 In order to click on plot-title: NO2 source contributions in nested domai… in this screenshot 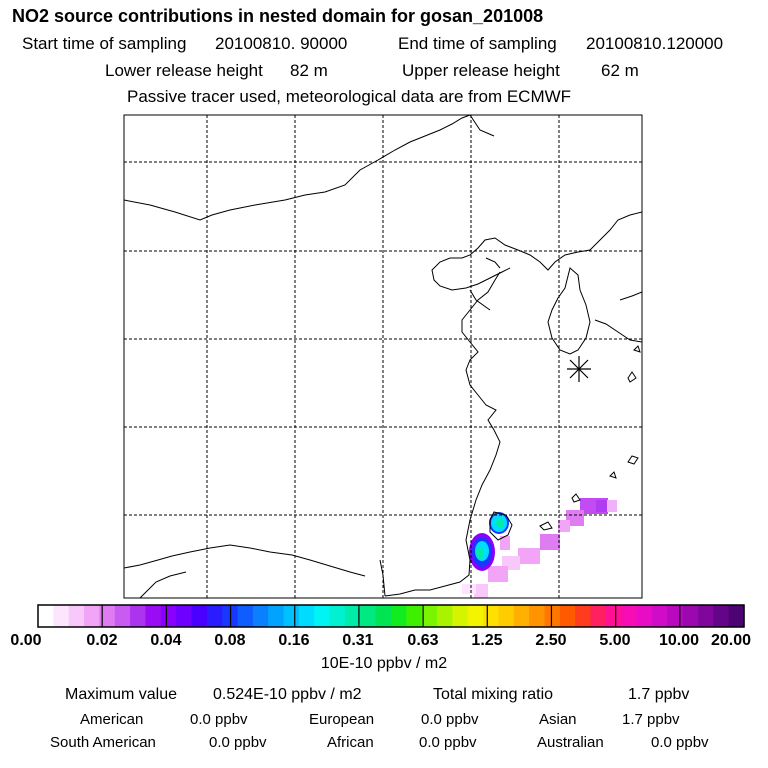, I will do `click(278, 16)`.